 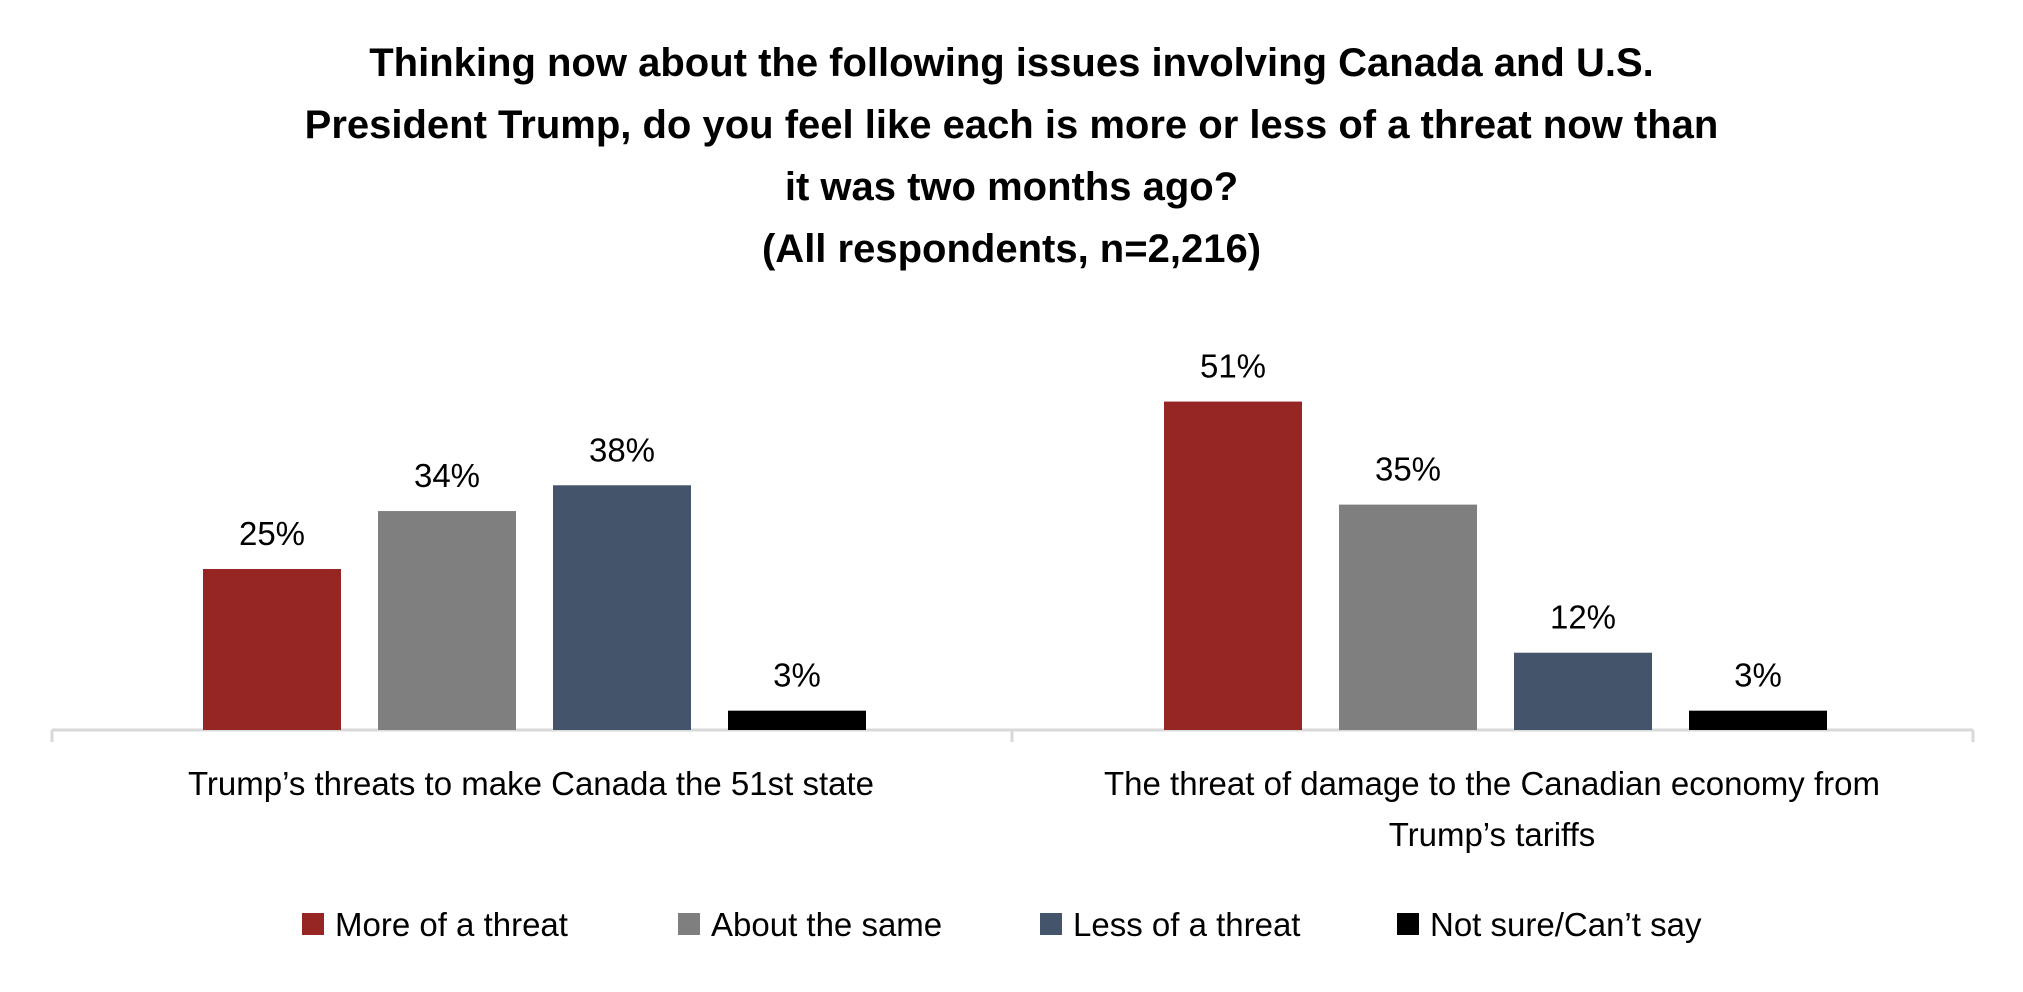 What do you see at coordinates (1011, 249) in the screenshot?
I see `chart-title-line-4: (All respondents, n=2,216)` at bounding box center [1011, 249].